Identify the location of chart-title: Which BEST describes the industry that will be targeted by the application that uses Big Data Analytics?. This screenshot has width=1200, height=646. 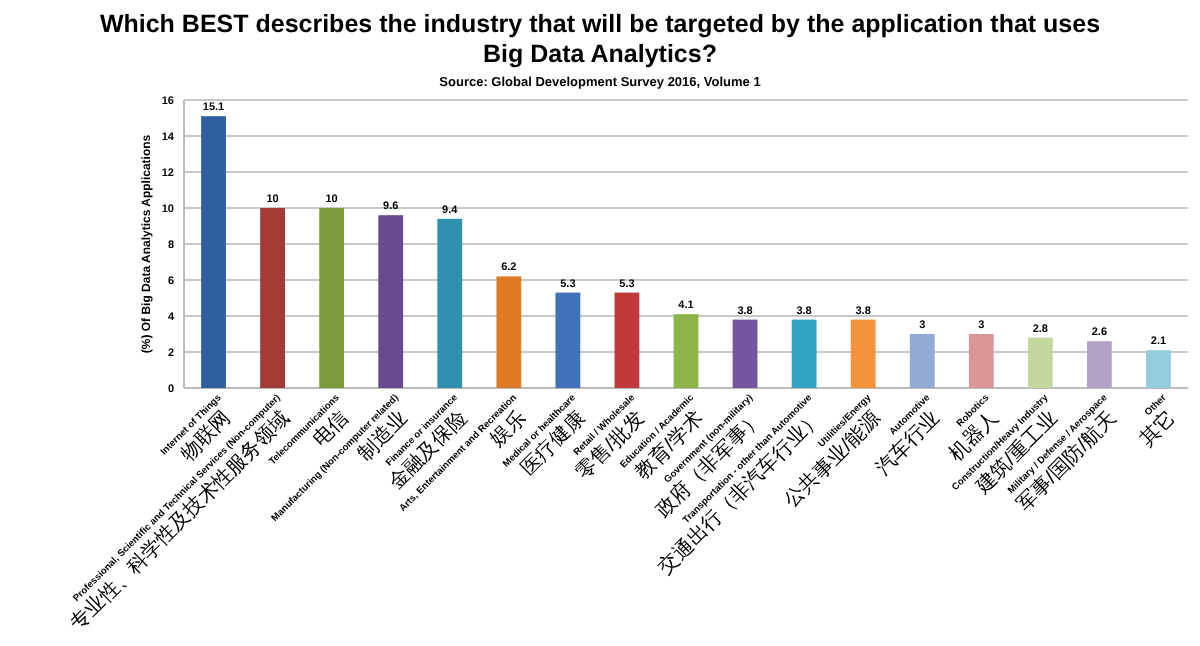
(600, 39).